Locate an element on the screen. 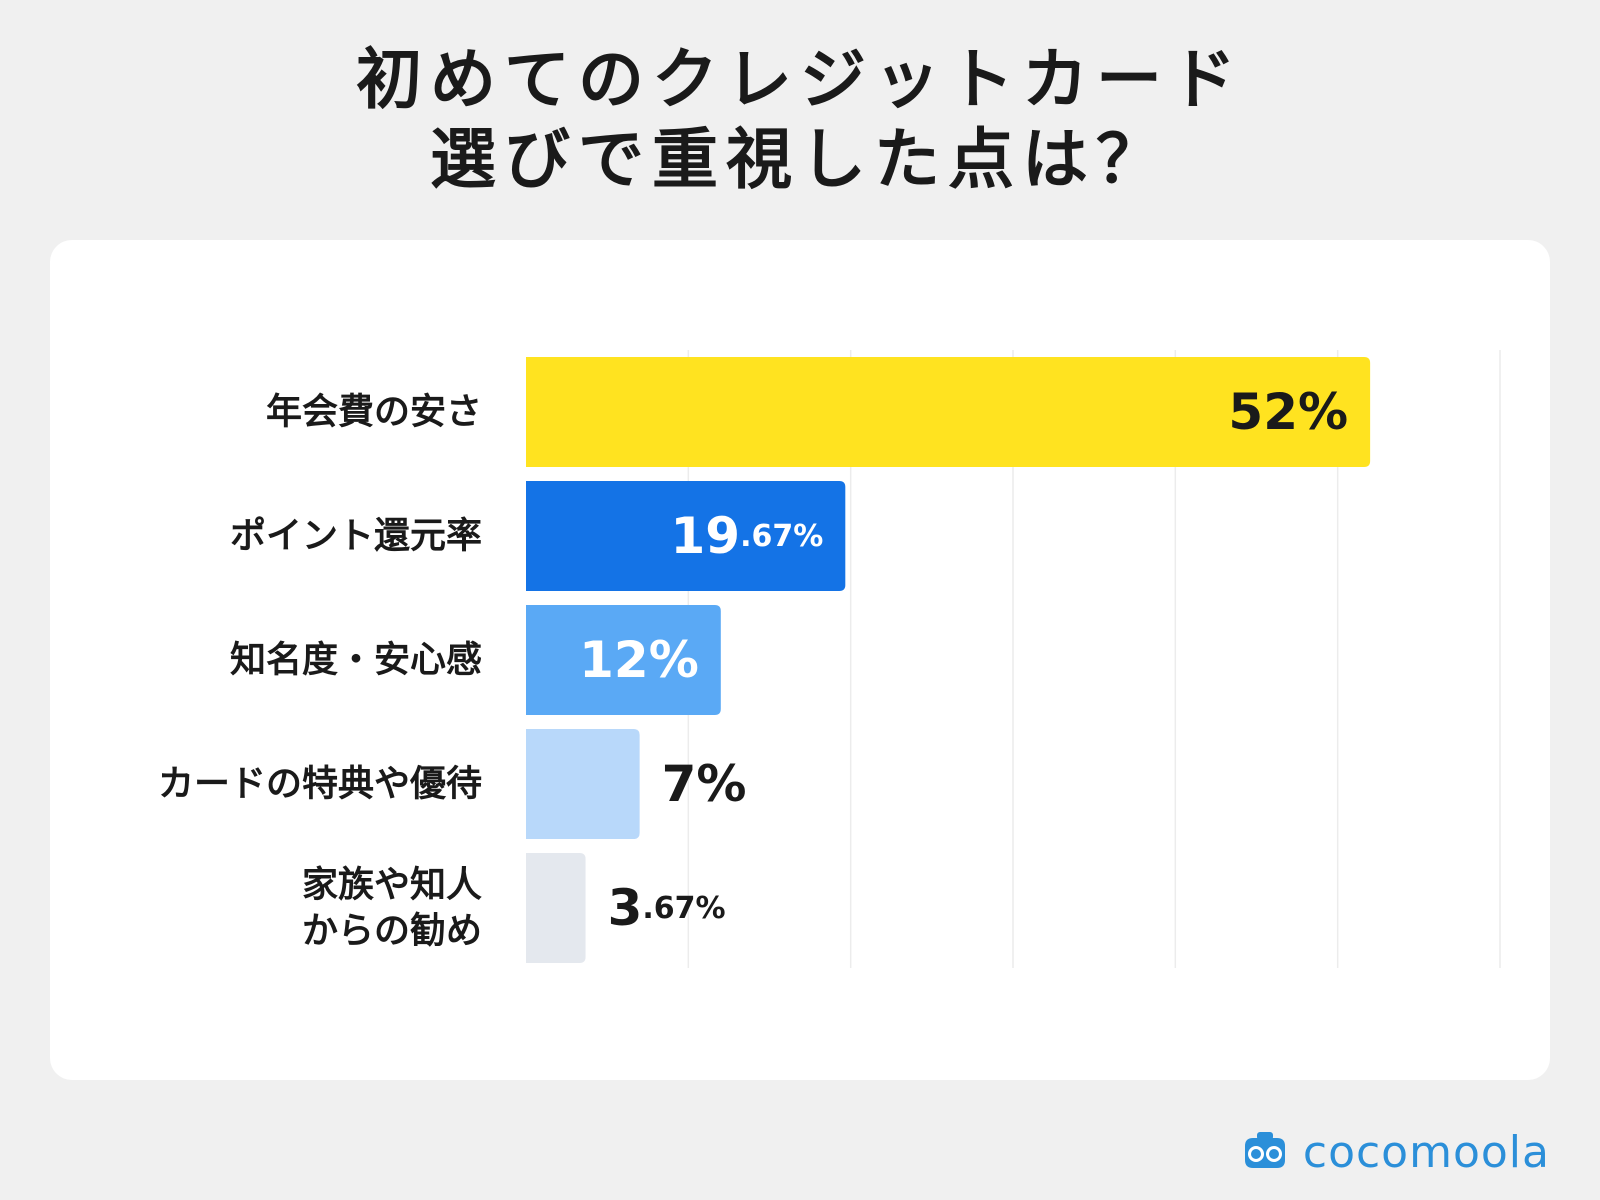 Image resolution: width=1600 pixels, height=1200 pixels. brand-logo: cocomoola is located at coordinates (1393, 1152).